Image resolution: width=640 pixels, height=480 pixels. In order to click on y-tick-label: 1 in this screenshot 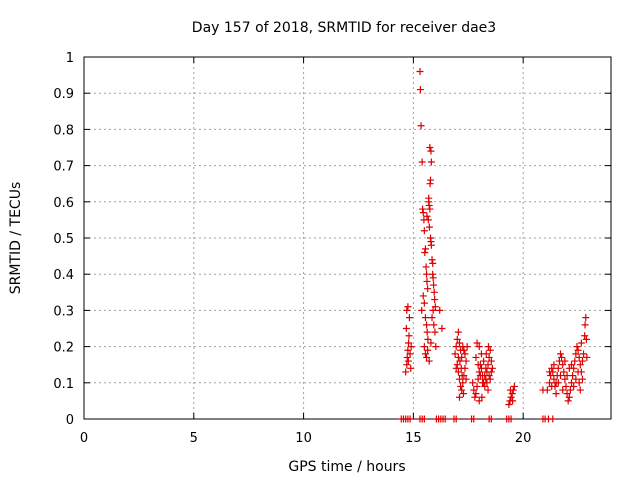, I will do `click(70, 58)`.